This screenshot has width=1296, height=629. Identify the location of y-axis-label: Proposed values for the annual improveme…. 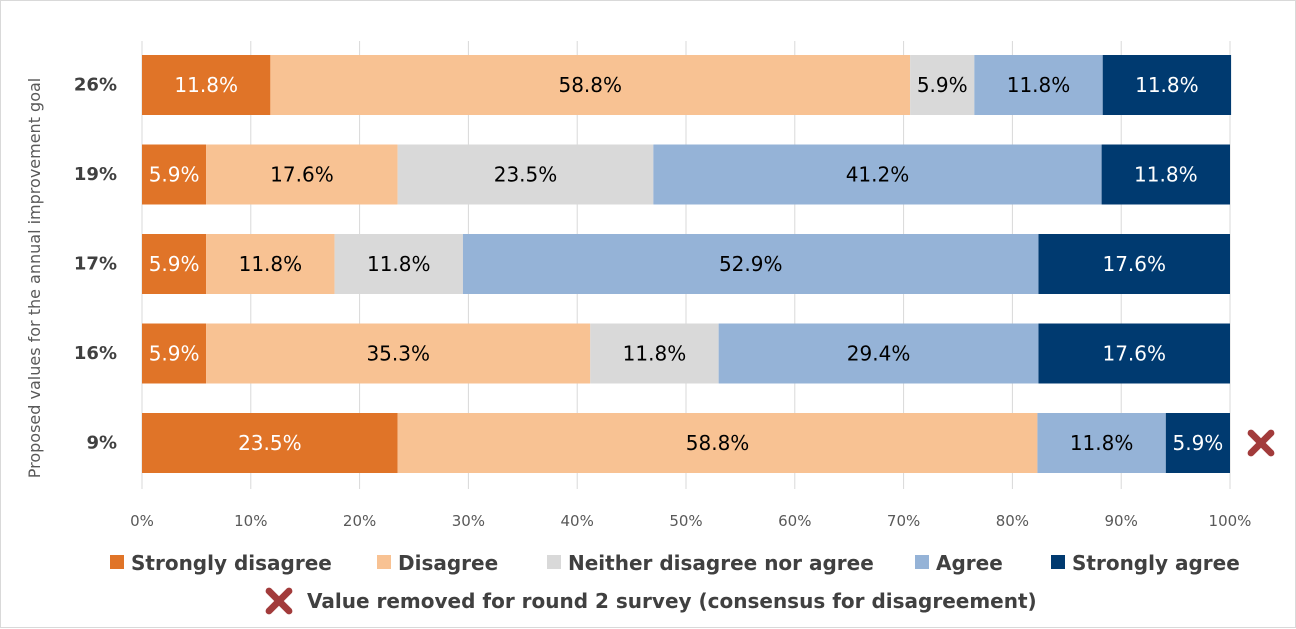
(34, 278).